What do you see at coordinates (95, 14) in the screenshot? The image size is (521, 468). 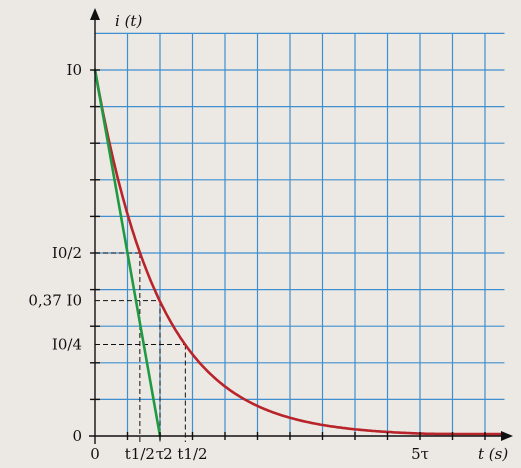 I see `y-axis-arrow` at bounding box center [95, 14].